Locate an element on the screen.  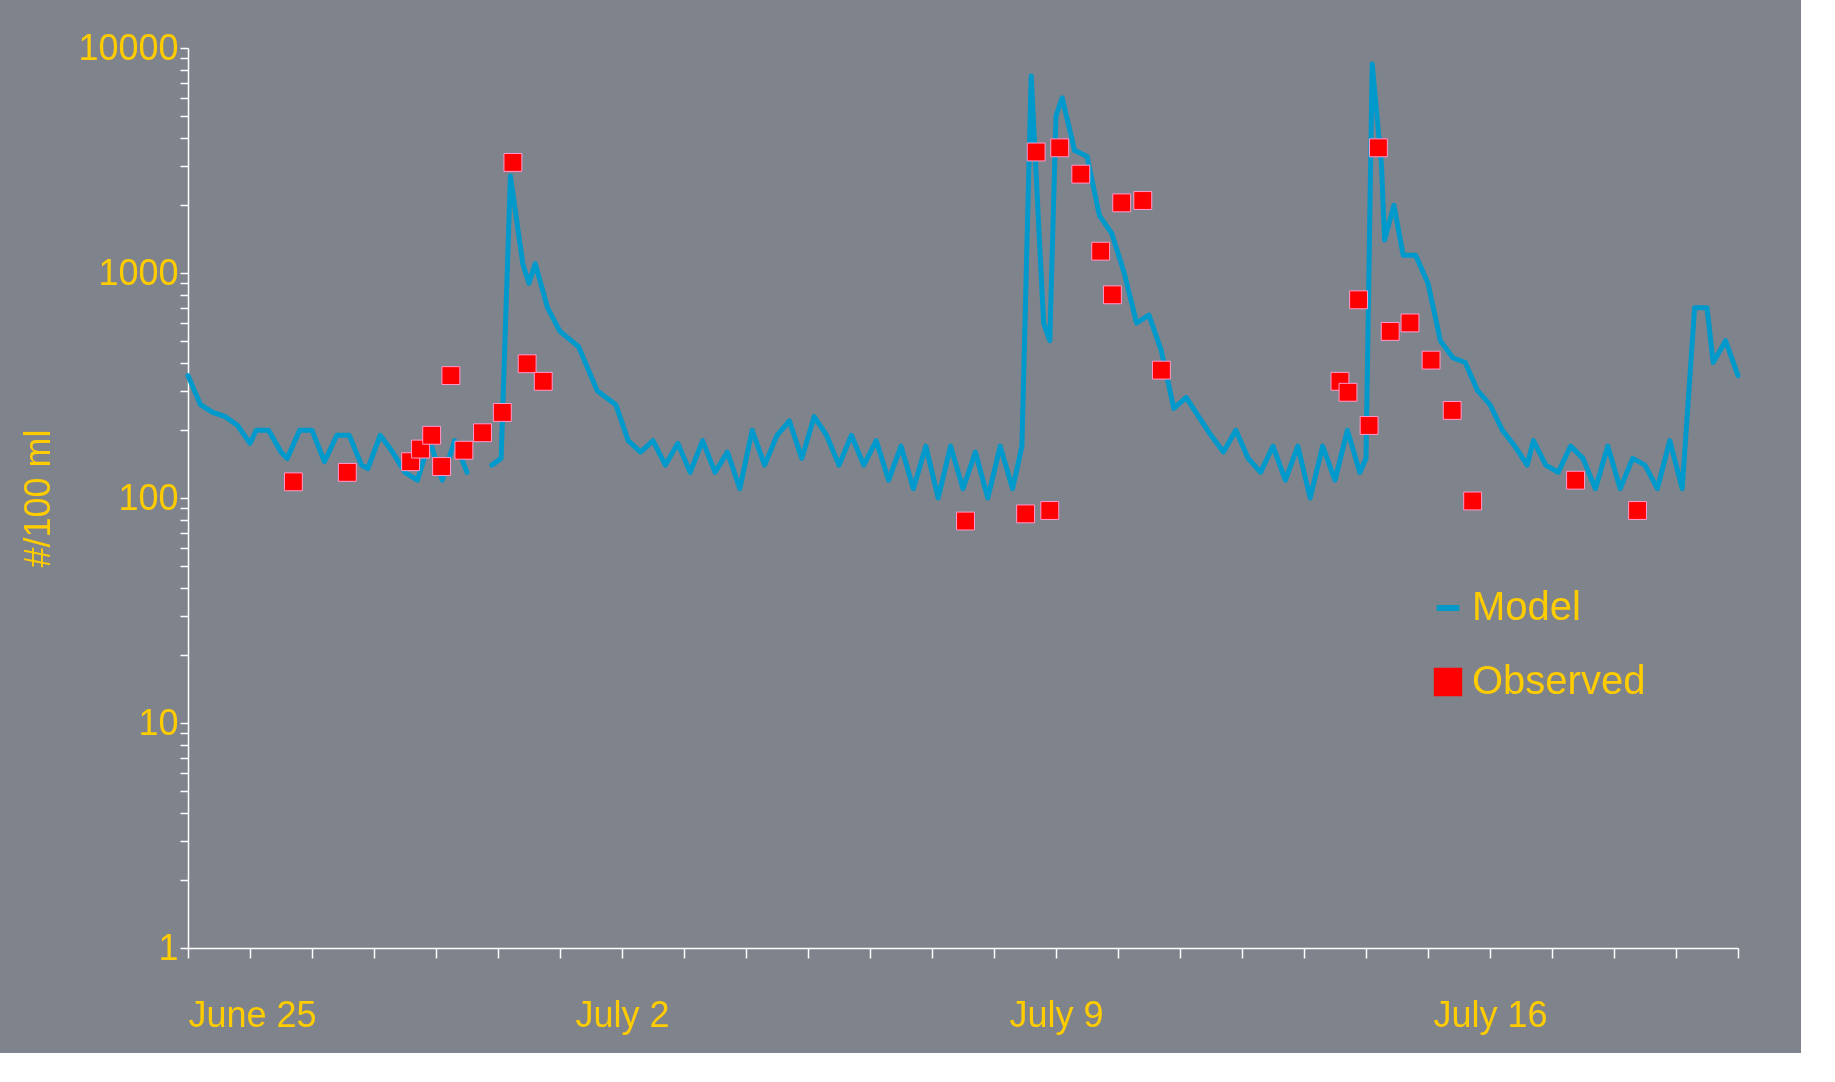
x-tick-label: July 9 is located at coordinates (1056, 1014).